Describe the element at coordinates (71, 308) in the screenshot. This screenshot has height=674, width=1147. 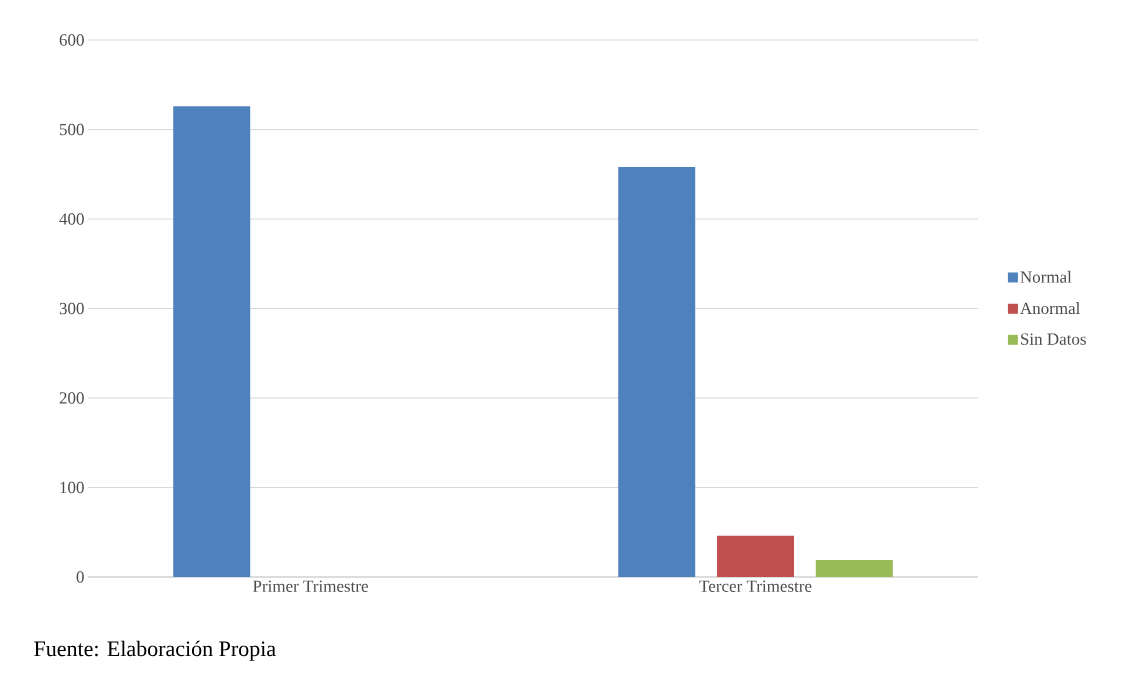
I see `y-tick-label: 300` at that location.